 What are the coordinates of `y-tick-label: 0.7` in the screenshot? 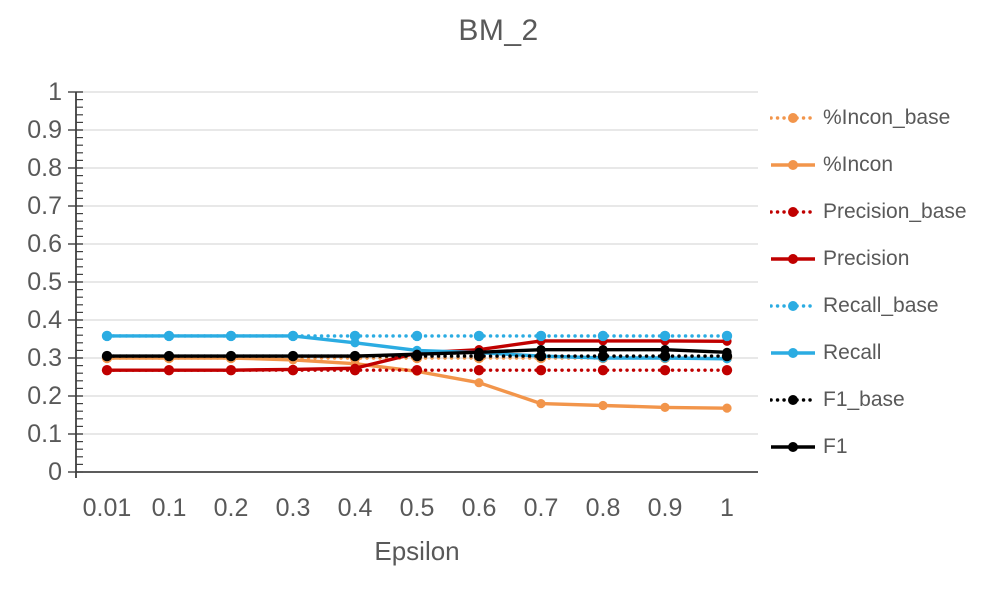 It's located at (44, 206).